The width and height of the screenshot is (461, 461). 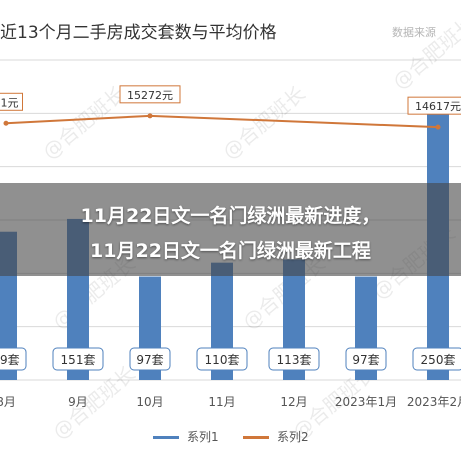 What do you see at coordinates (221, 402) in the screenshot?
I see `x-tick-label-3: 11月` at bounding box center [221, 402].